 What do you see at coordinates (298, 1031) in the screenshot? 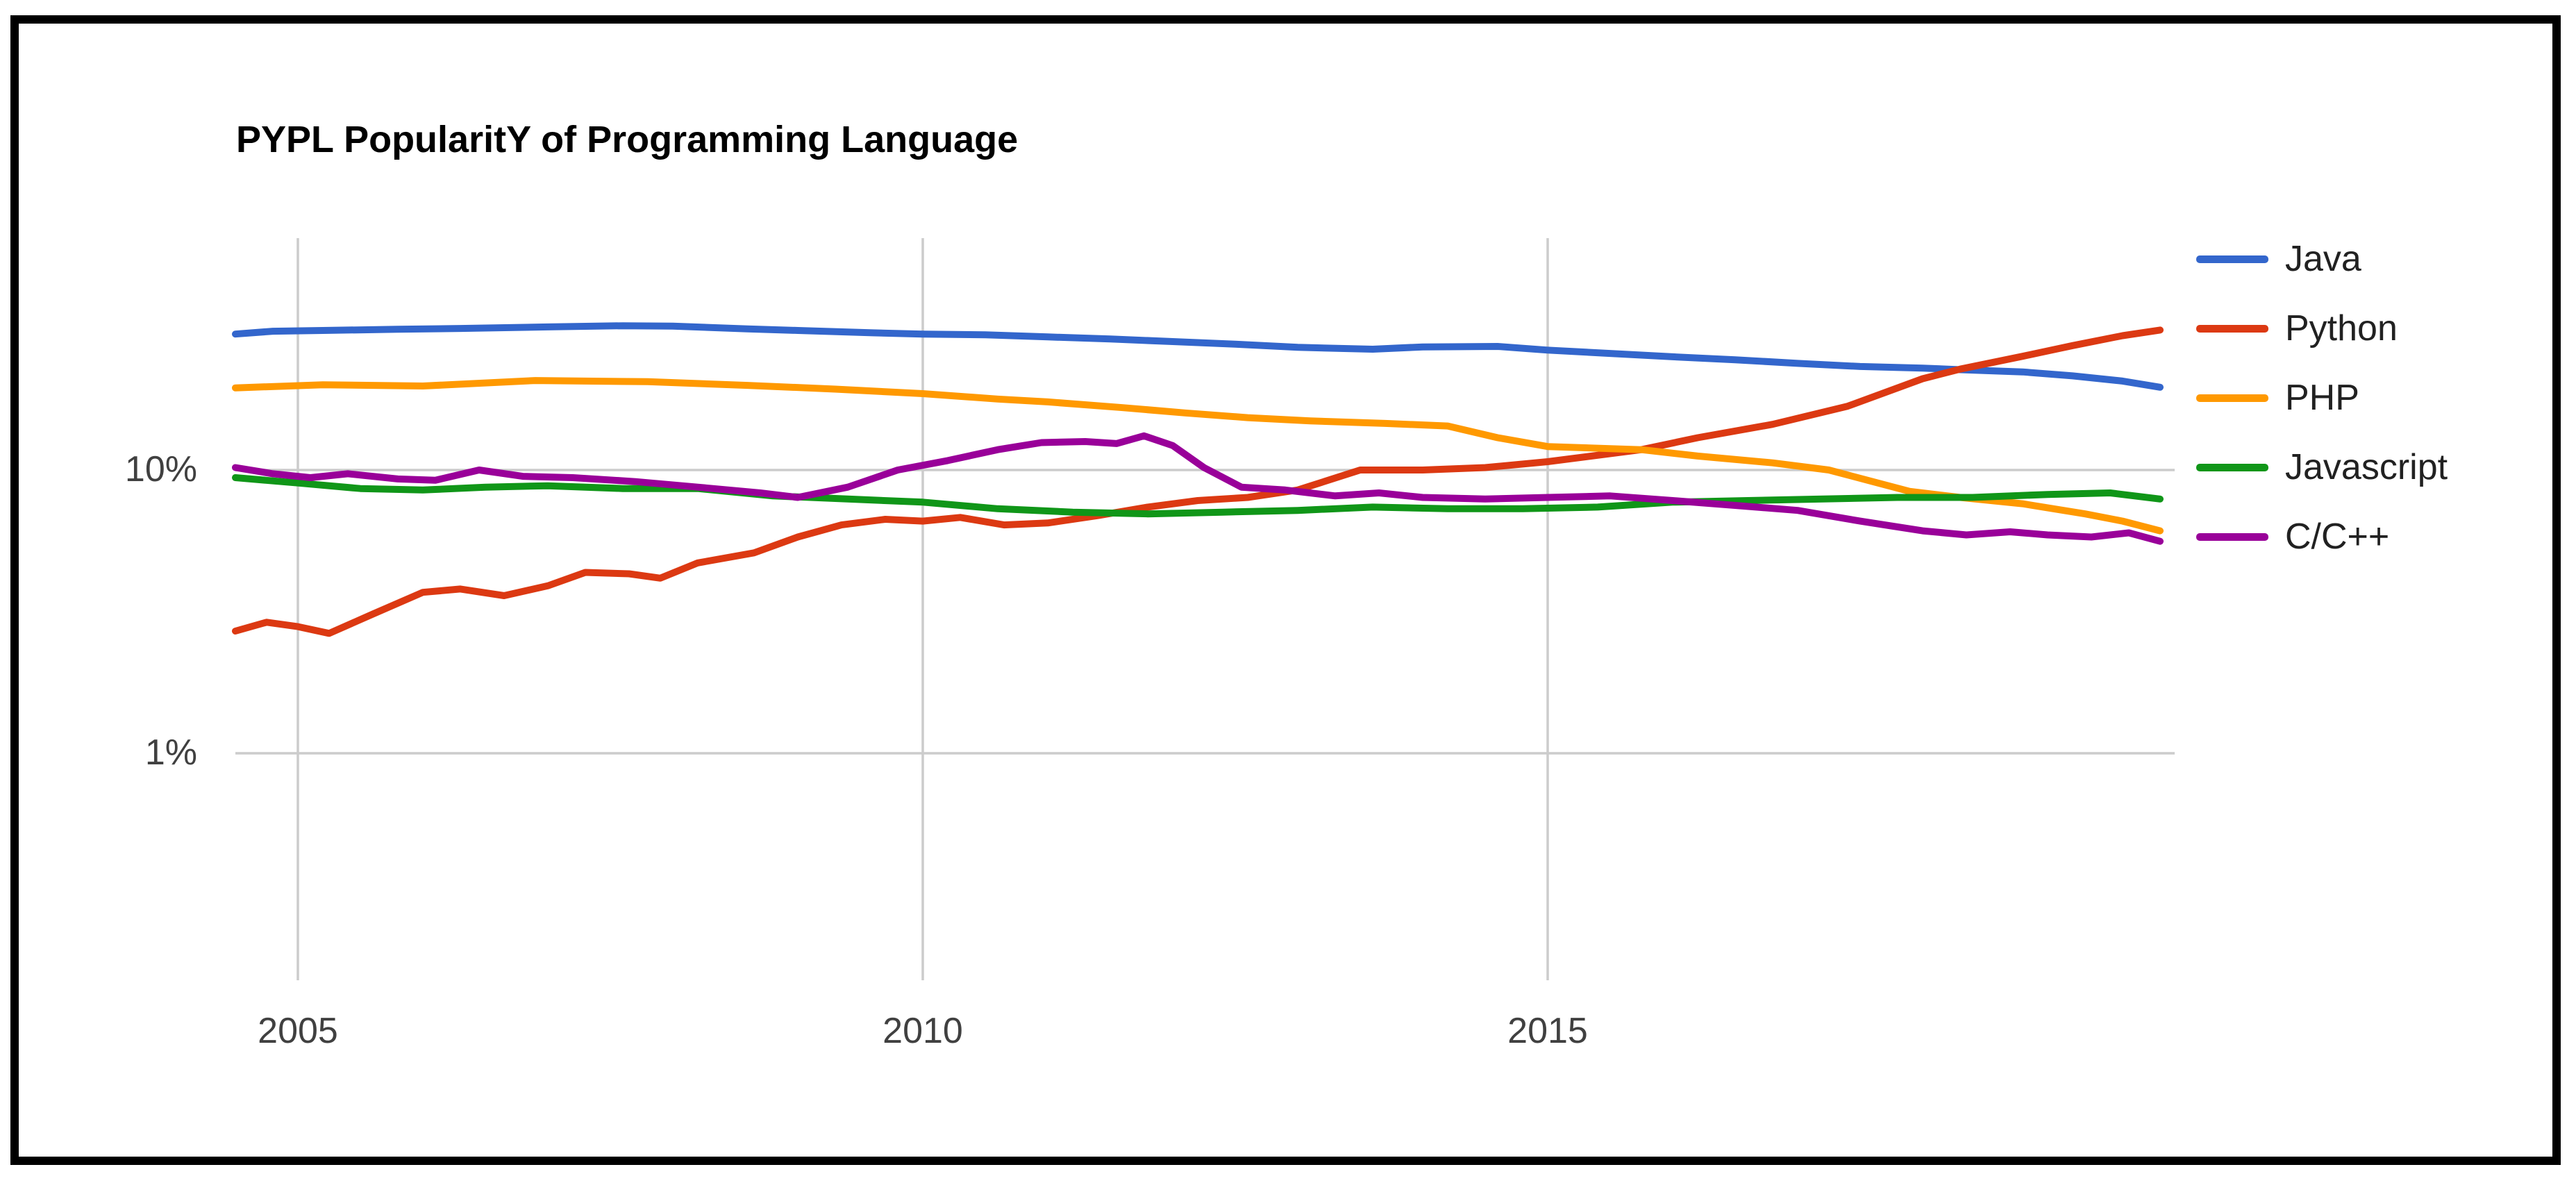
I see `x-tick-label-2005: 2005` at bounding box center [298, 1031].